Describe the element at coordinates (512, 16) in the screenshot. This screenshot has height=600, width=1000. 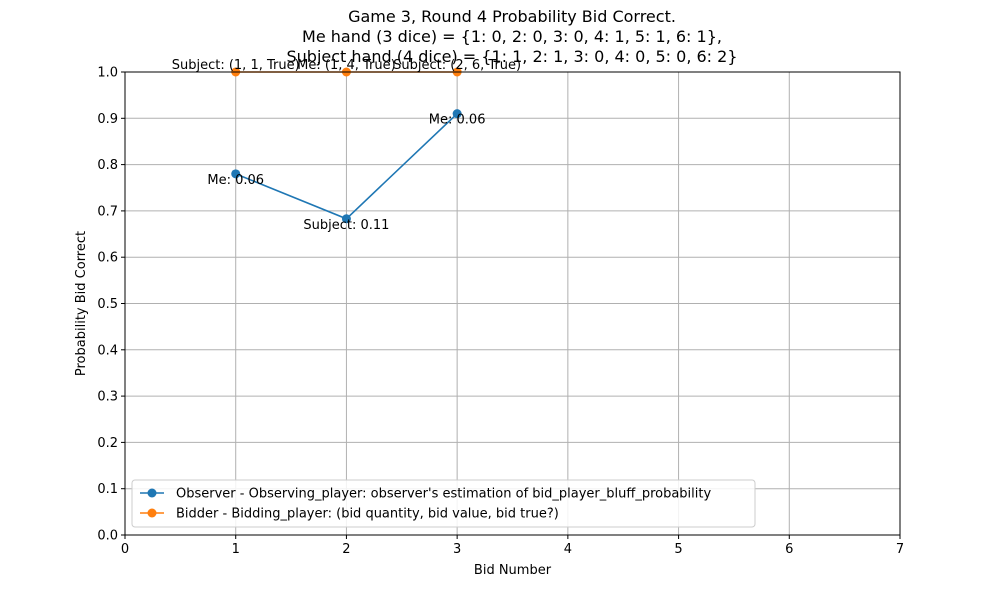
I see `chart-title-line: Game 3, Round 4 Probability Bid Correct.` at that location.